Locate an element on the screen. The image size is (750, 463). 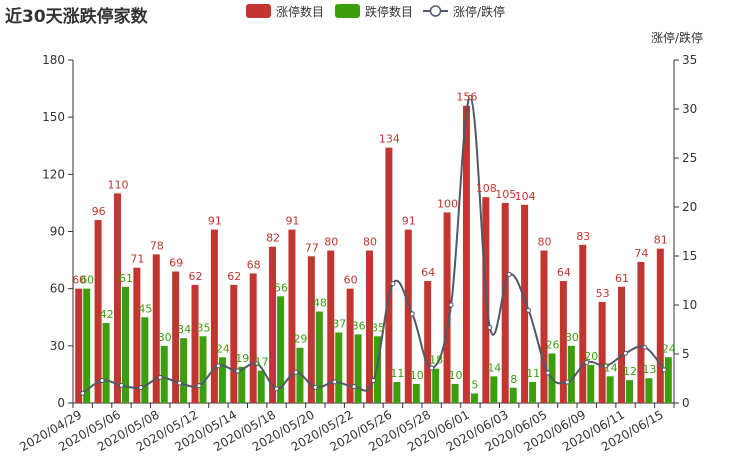
limit-up-value-label: 68 is located at coordinates (254, 264).